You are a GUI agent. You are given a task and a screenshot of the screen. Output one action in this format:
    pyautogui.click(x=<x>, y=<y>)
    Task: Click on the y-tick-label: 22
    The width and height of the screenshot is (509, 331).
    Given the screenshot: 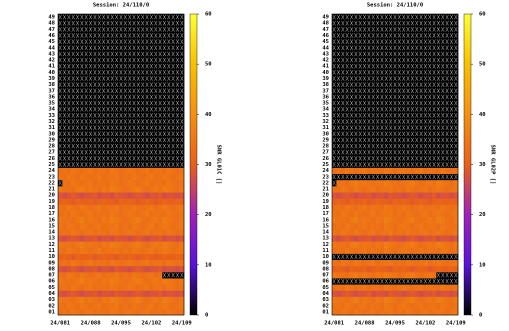 What is the action you would take?
    pyautogui.click(x=325, y=183)
    